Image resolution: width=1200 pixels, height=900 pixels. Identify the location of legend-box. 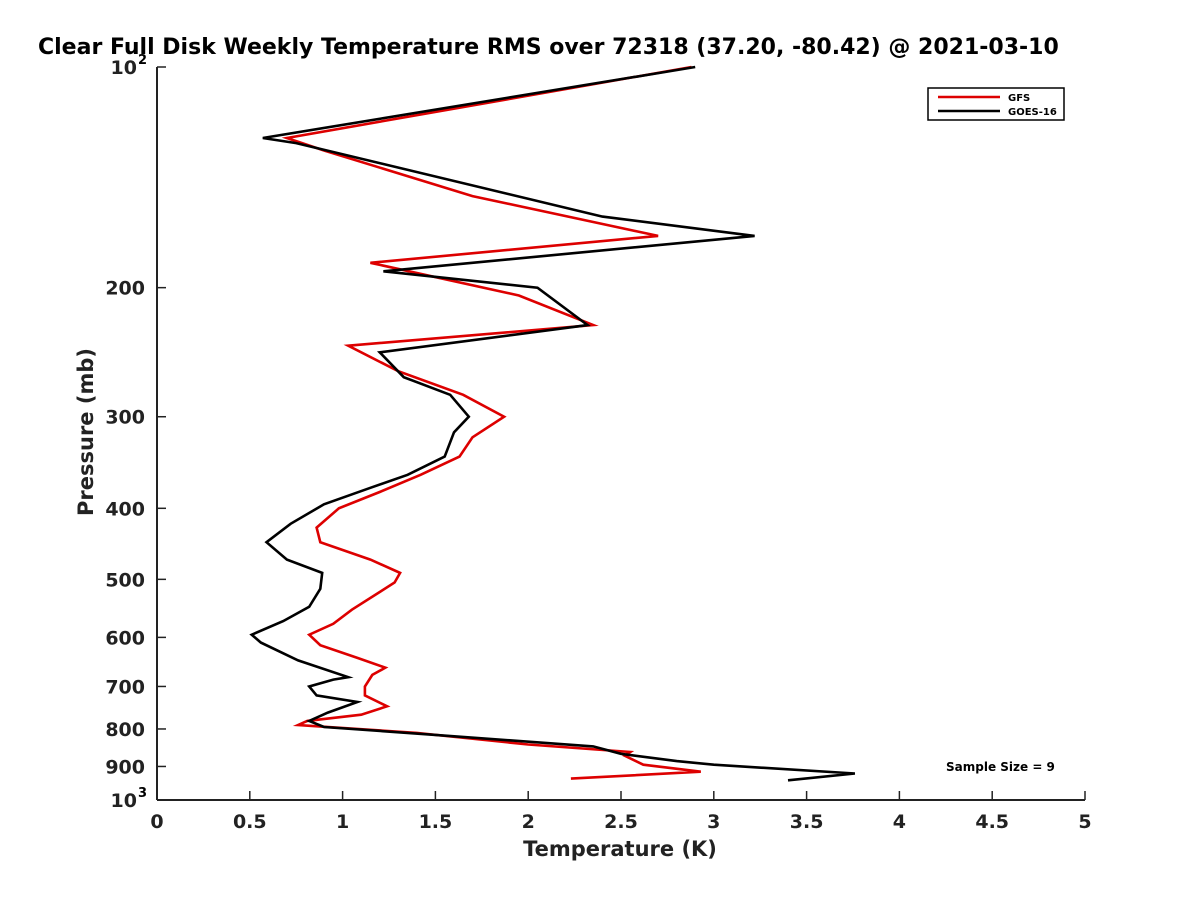
(996, 104).